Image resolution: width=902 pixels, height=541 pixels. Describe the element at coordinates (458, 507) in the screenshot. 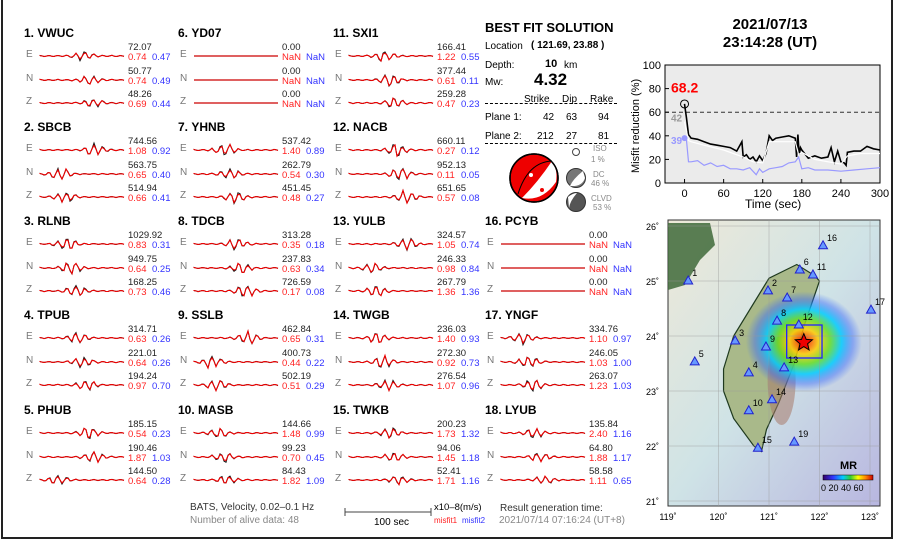

I see `amplitude-units: x10–8(m/s)` at that location.